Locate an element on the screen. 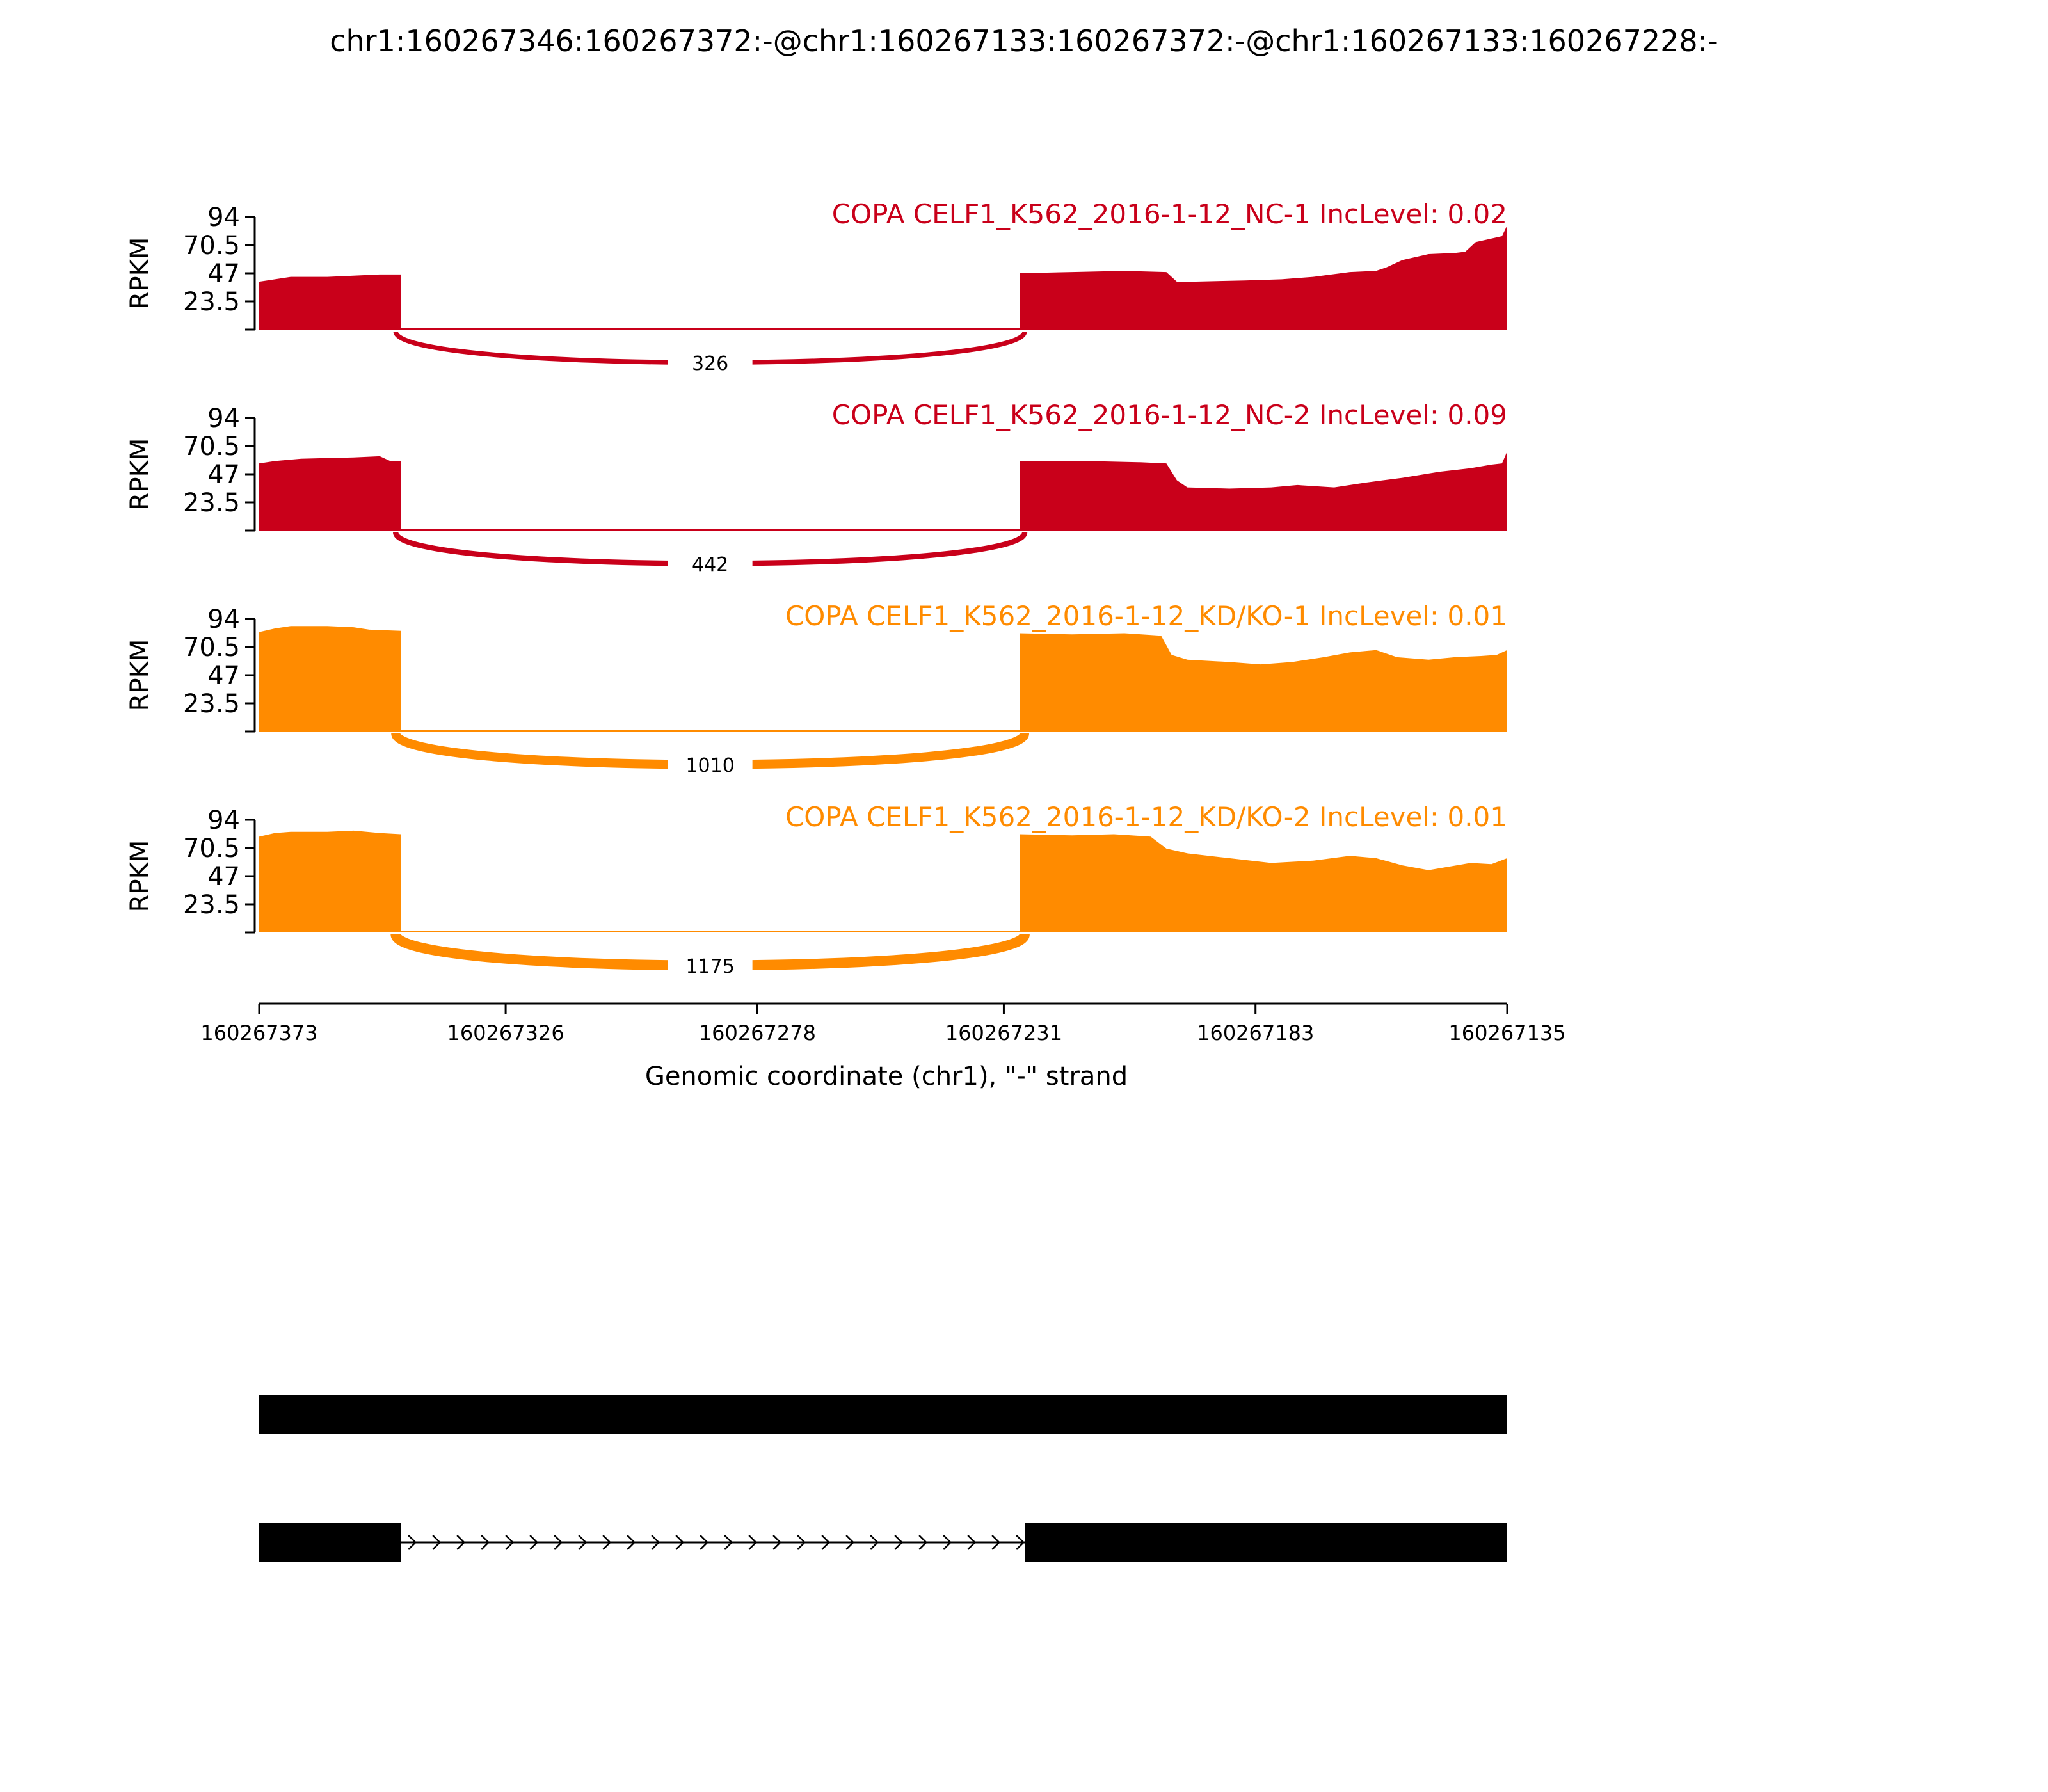  x-axis-label: Genomic coordinate (chr1), "-" strand is located at coordinates (886, 1076).